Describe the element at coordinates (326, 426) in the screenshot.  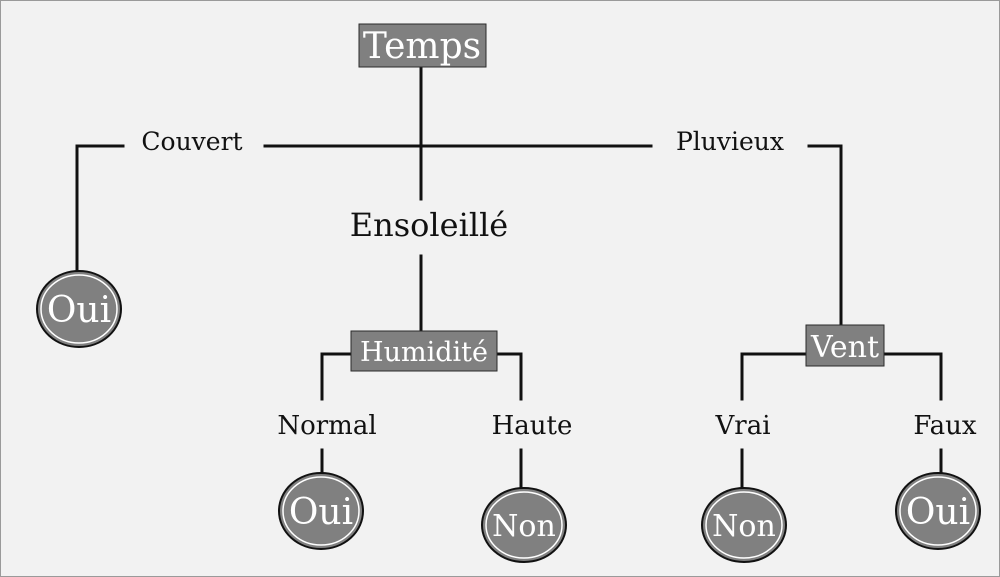
I see `branch-label-normal: Normal` at that location.